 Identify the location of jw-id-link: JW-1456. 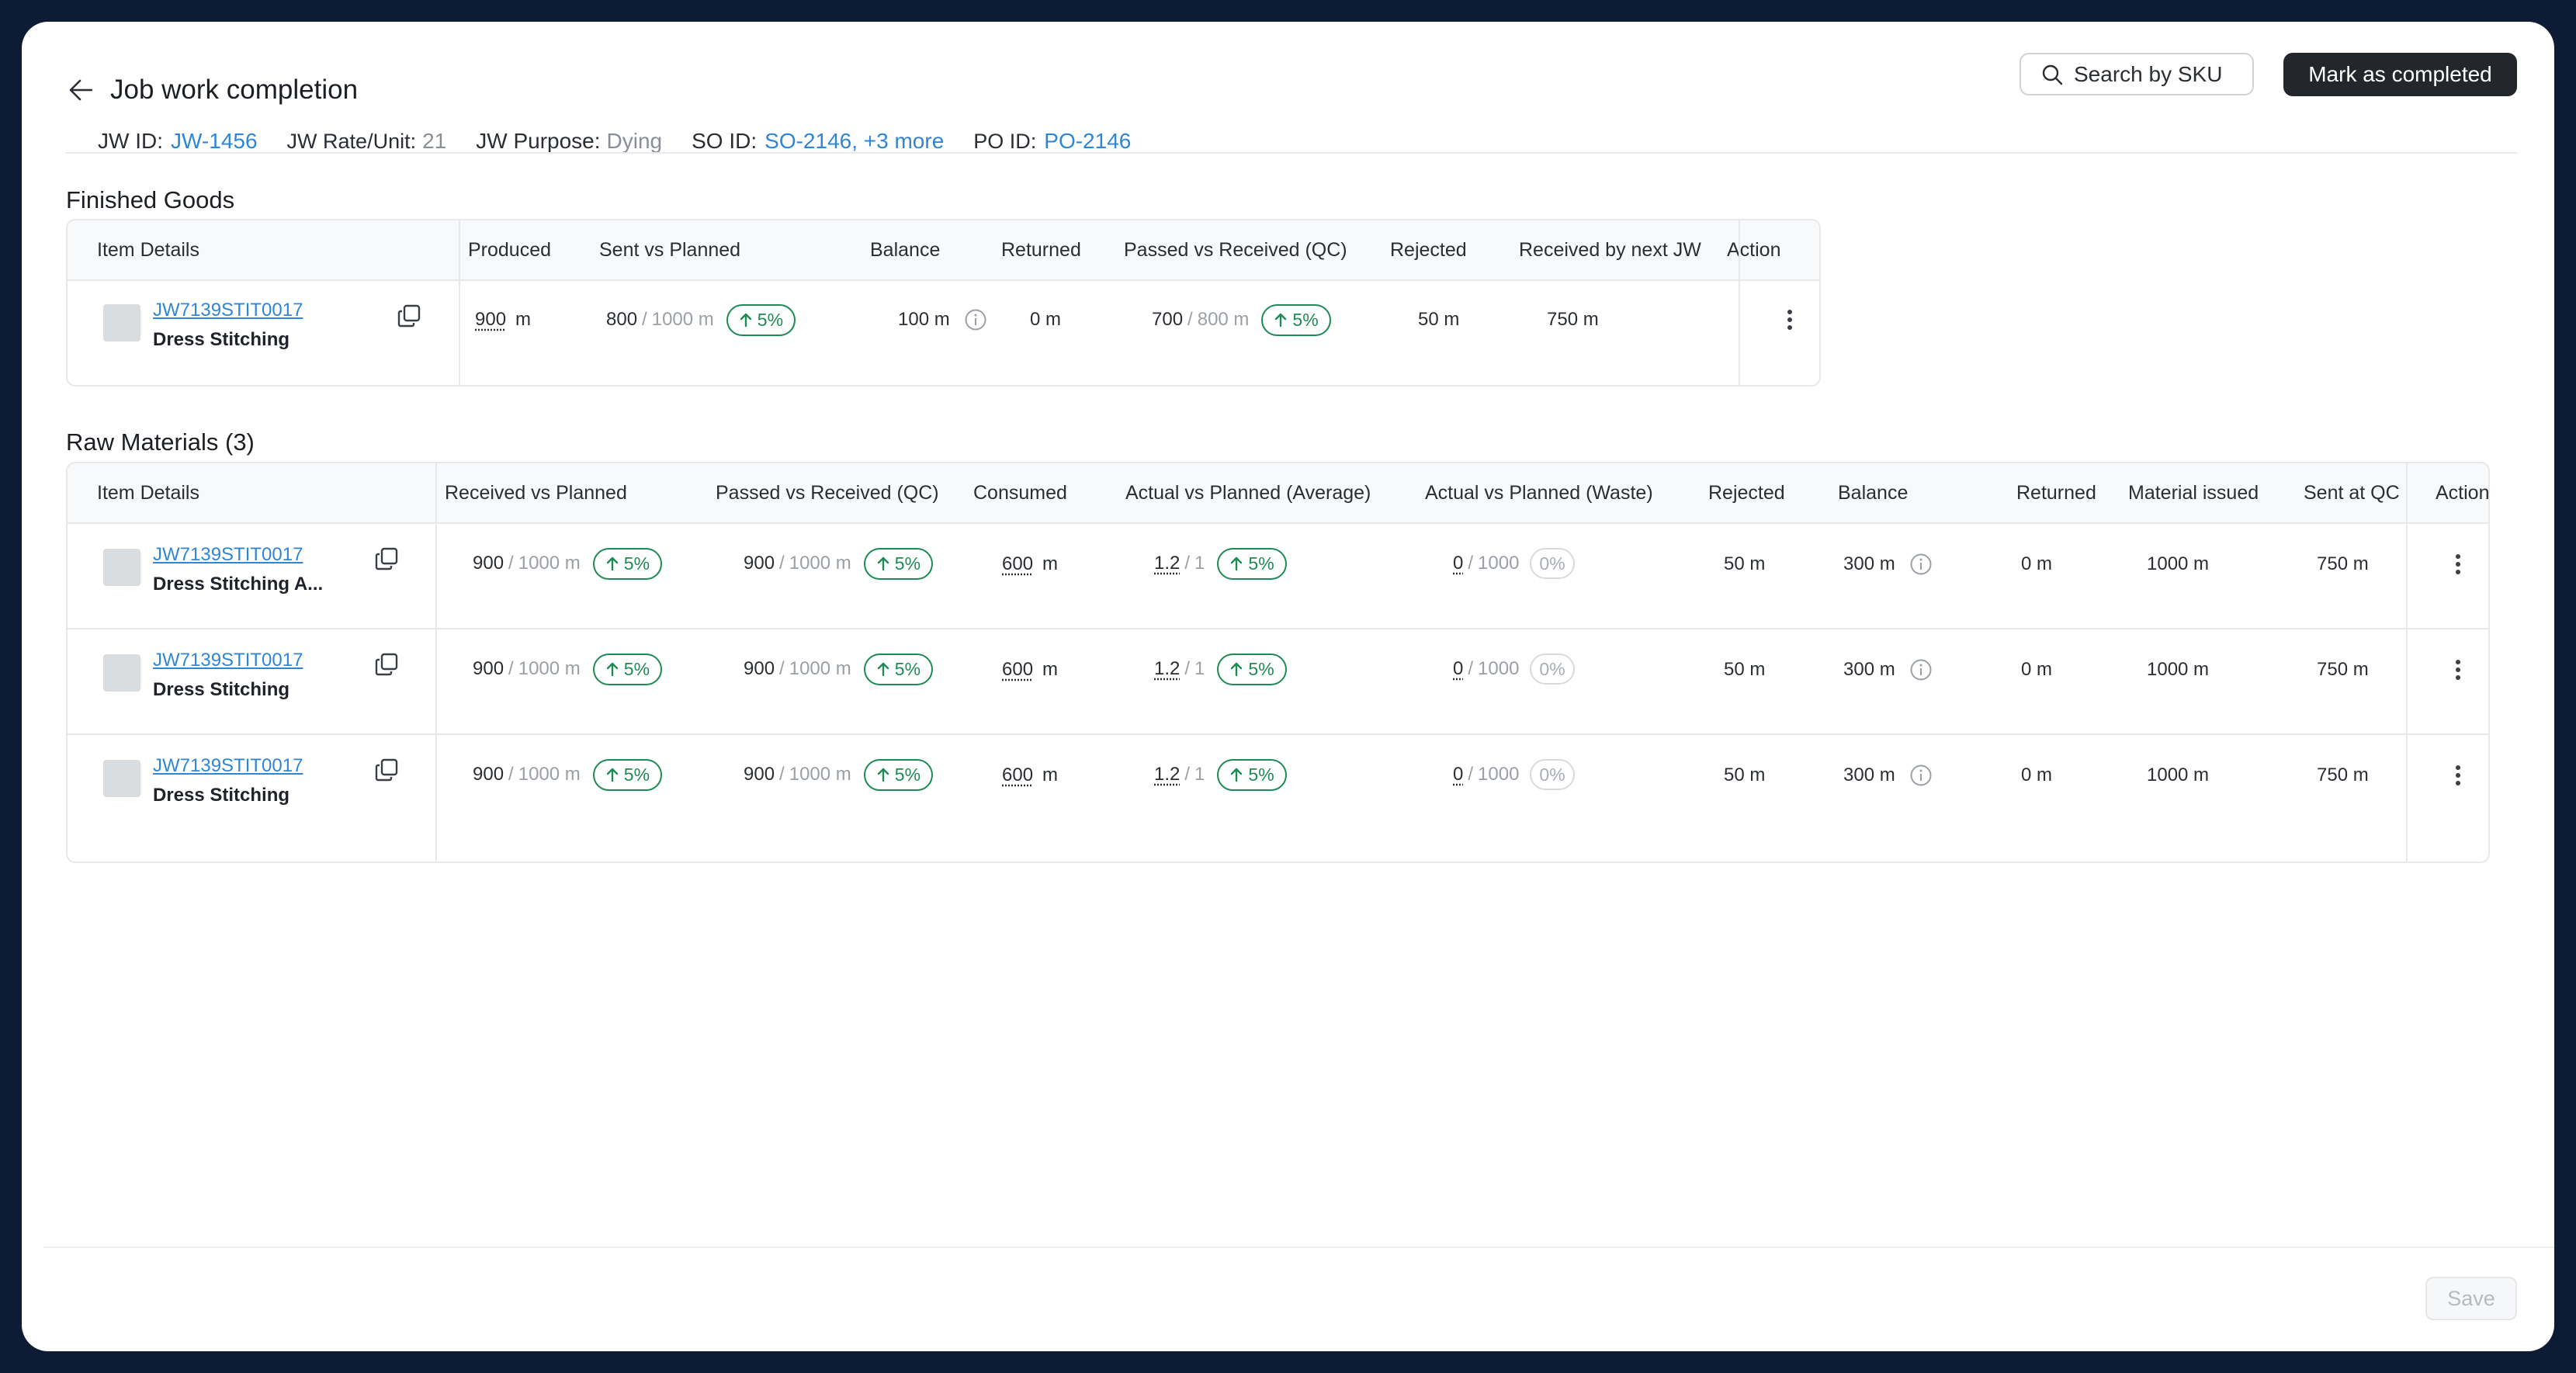
(214, 141).